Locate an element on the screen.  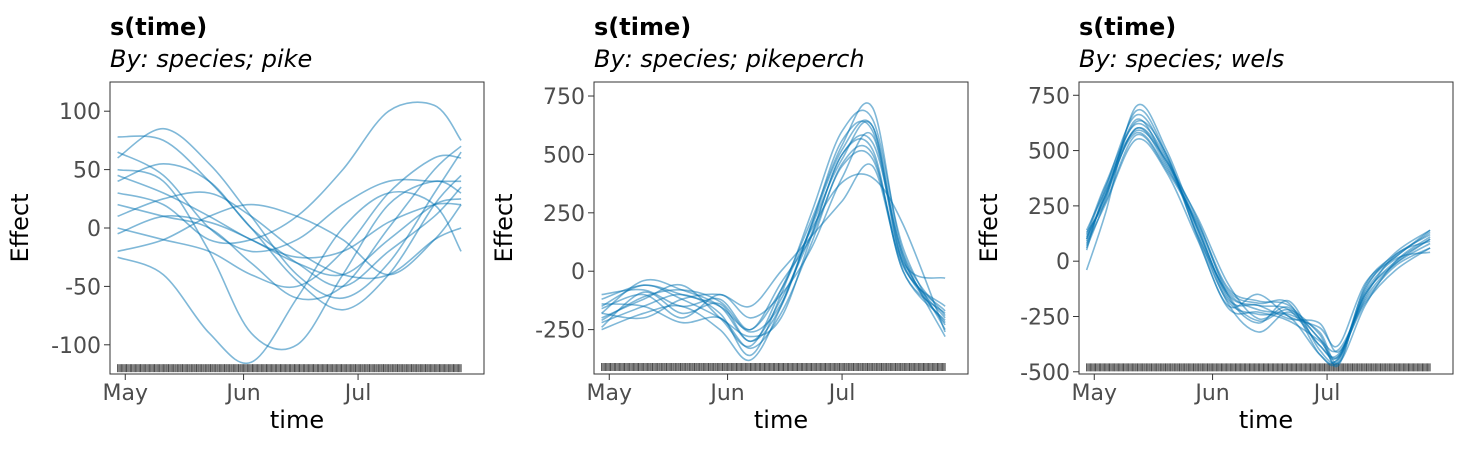
y-tick-label: 50 is located at coordinates (87, 171).